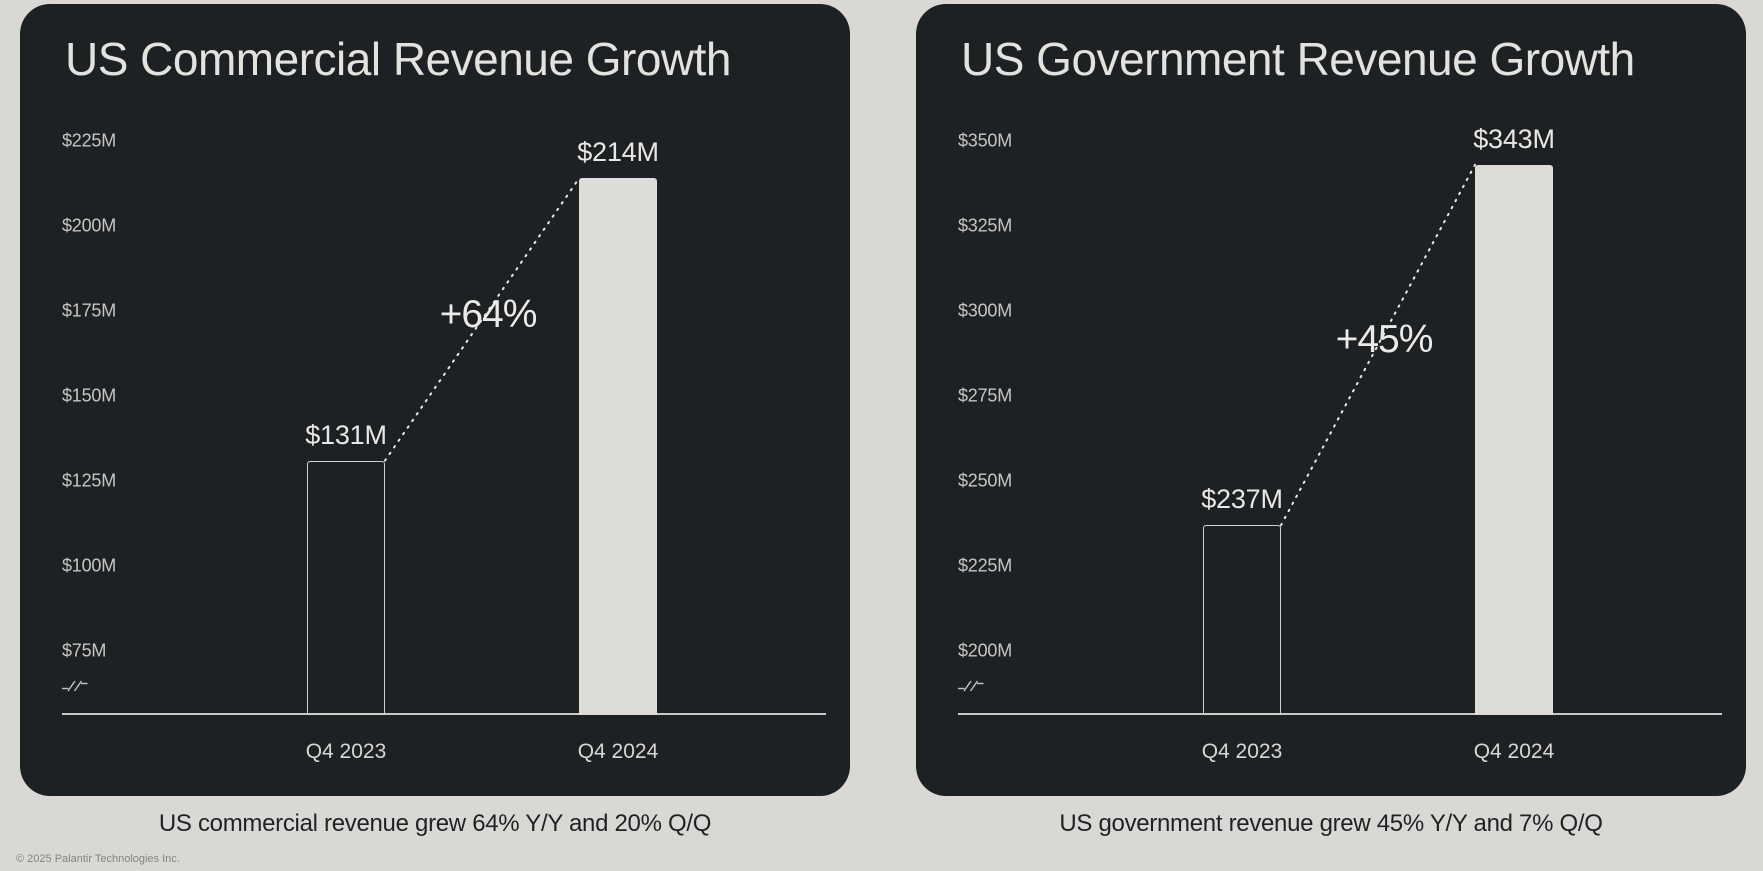 Image resolution: width=1763 pixels, height=871 pixels. I want to click on chart-title: US Government Revenue Growth, so click(1298, 59).